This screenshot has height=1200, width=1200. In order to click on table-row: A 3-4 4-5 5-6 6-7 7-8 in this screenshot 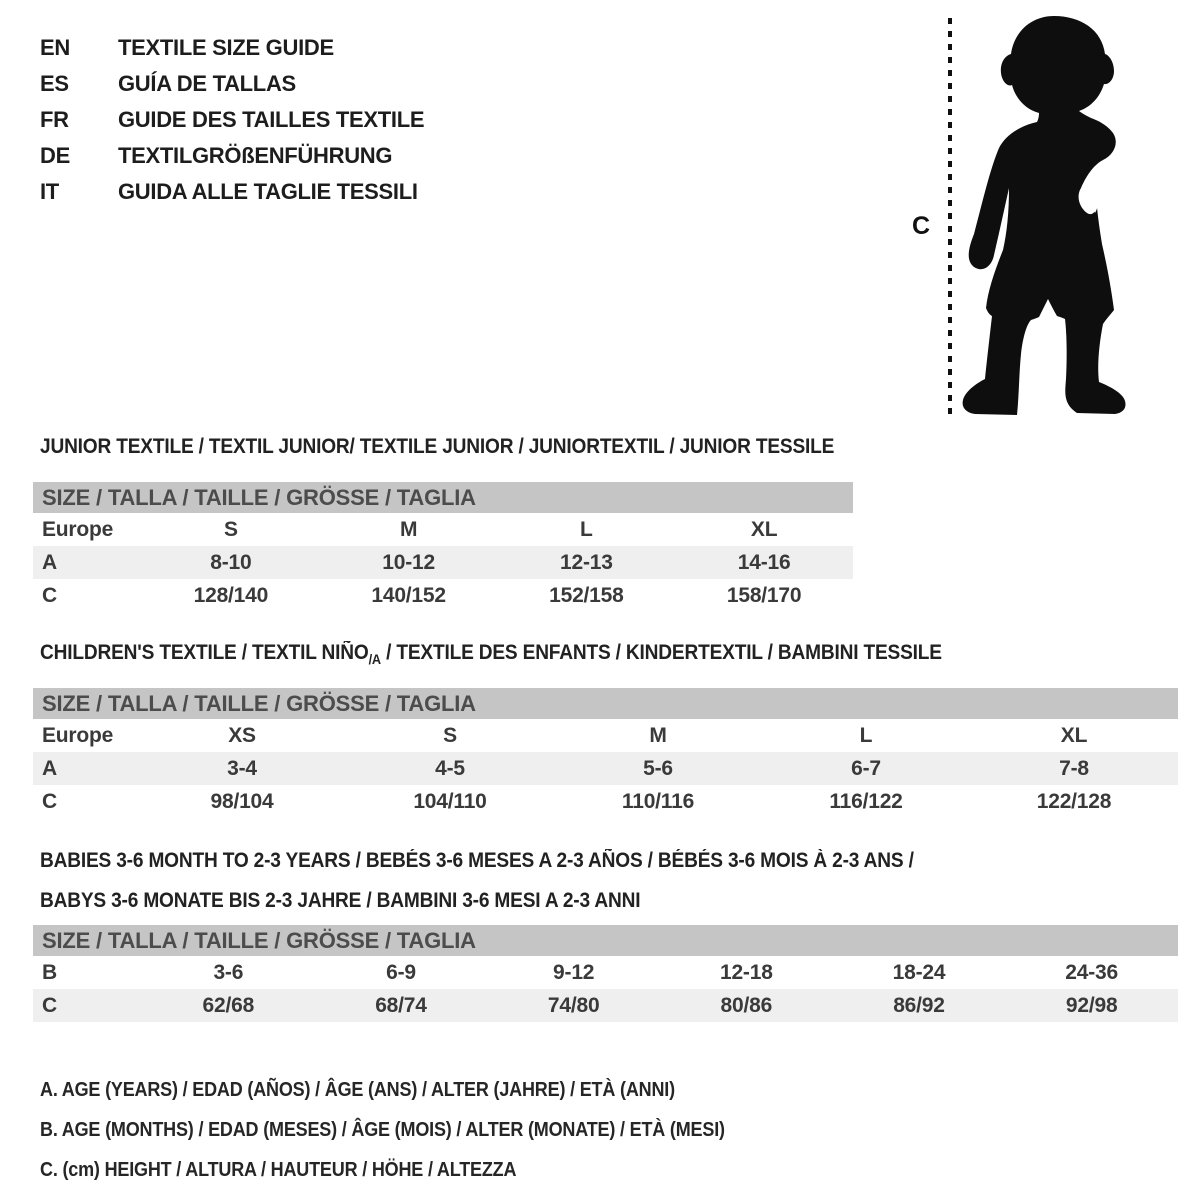, I will do `click(605, 768)`.